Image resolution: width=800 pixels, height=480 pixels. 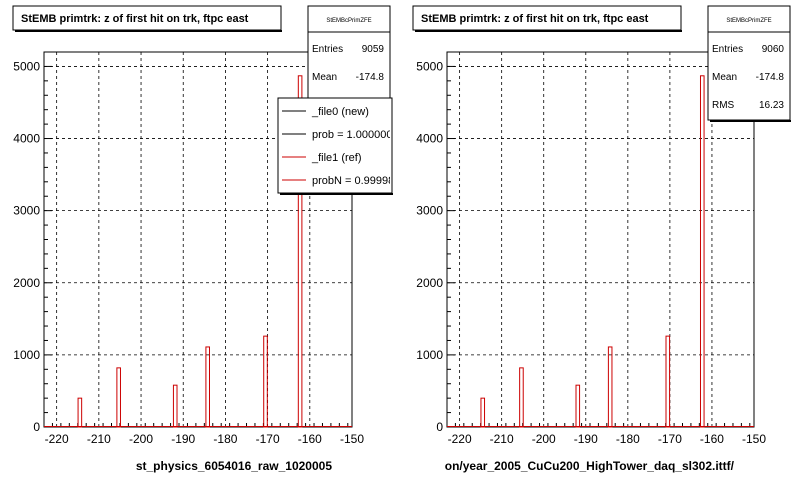 I want to click on legend-label: _file0 (new), so click(x=340, y=112).